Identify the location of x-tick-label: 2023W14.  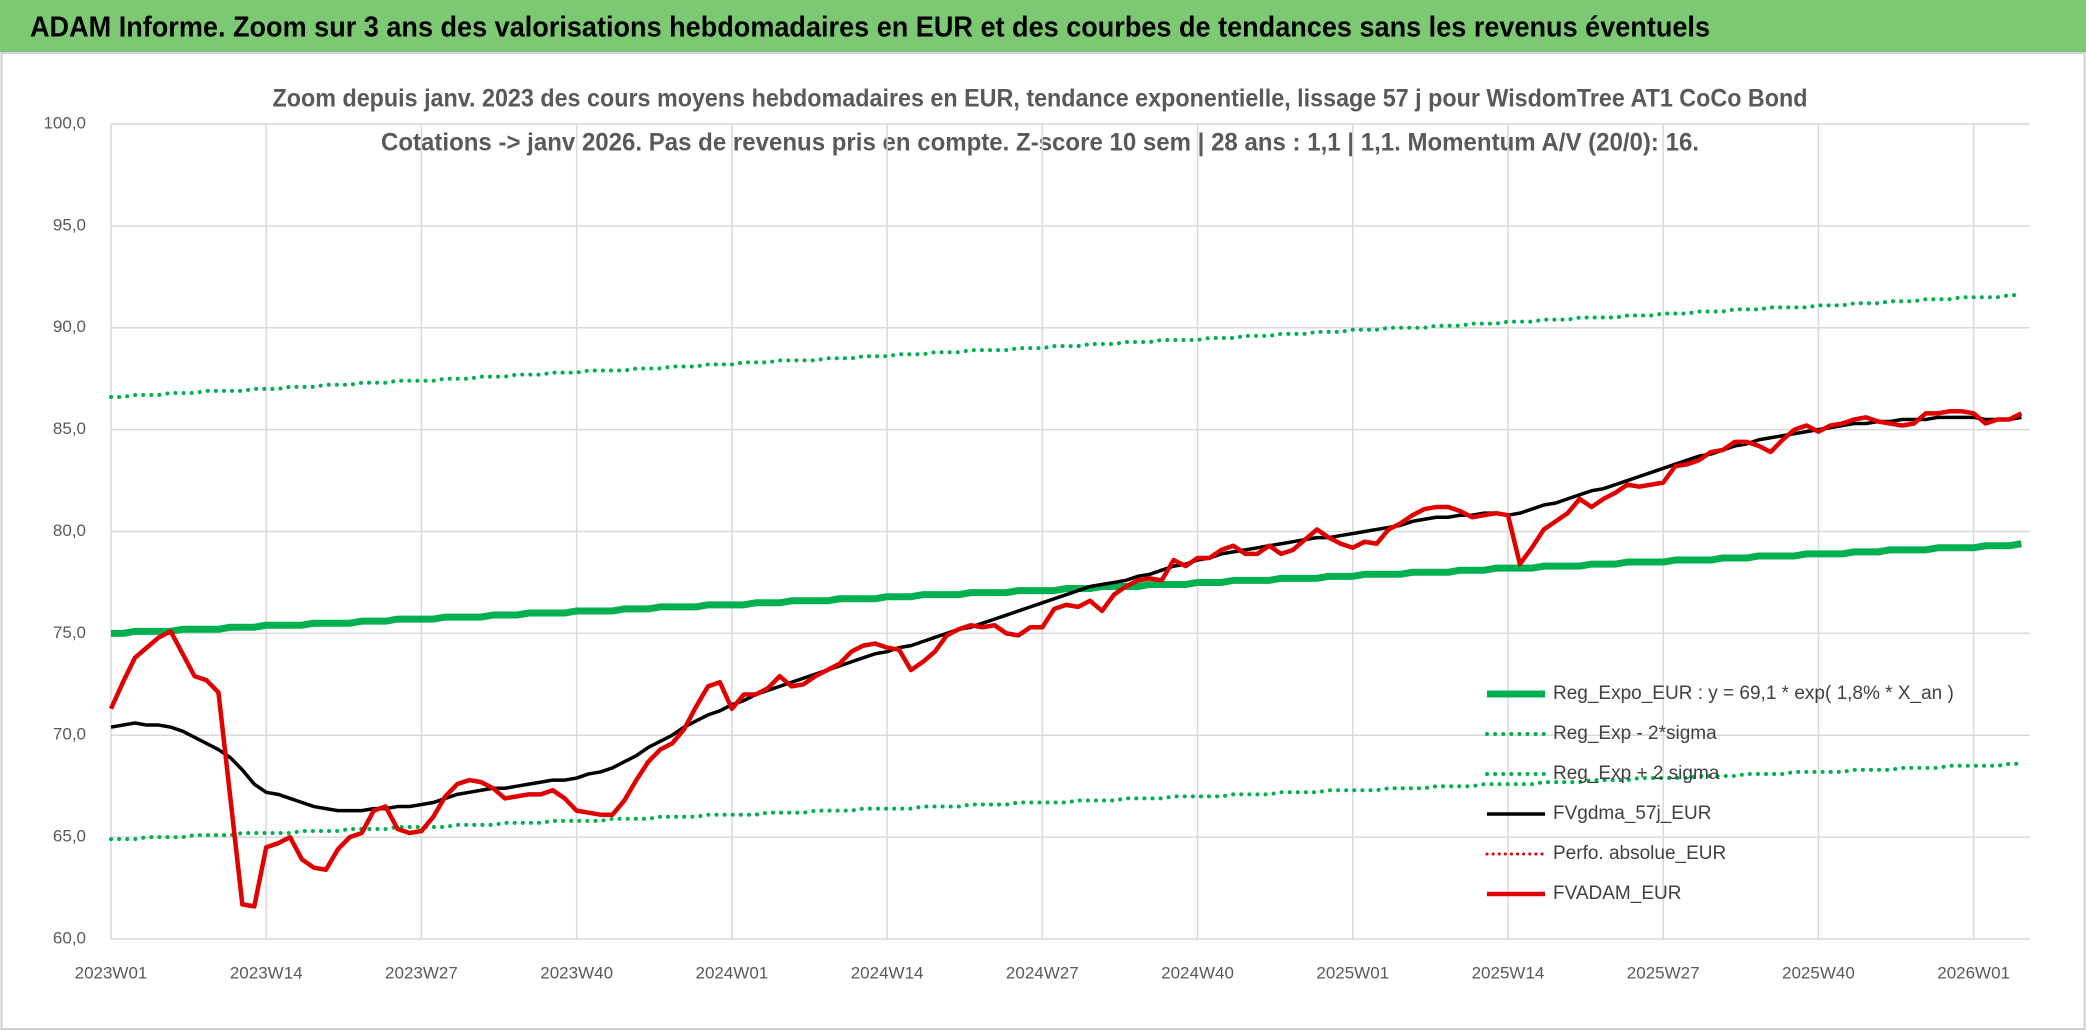
(266, 972).